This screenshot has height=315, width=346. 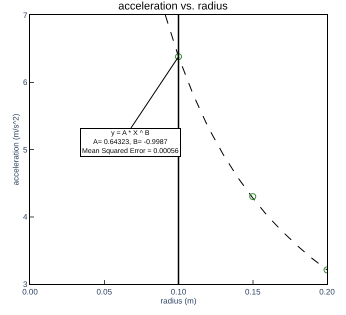 I want to click on x-tick-label: 0.15, so click(x=253, y=292).